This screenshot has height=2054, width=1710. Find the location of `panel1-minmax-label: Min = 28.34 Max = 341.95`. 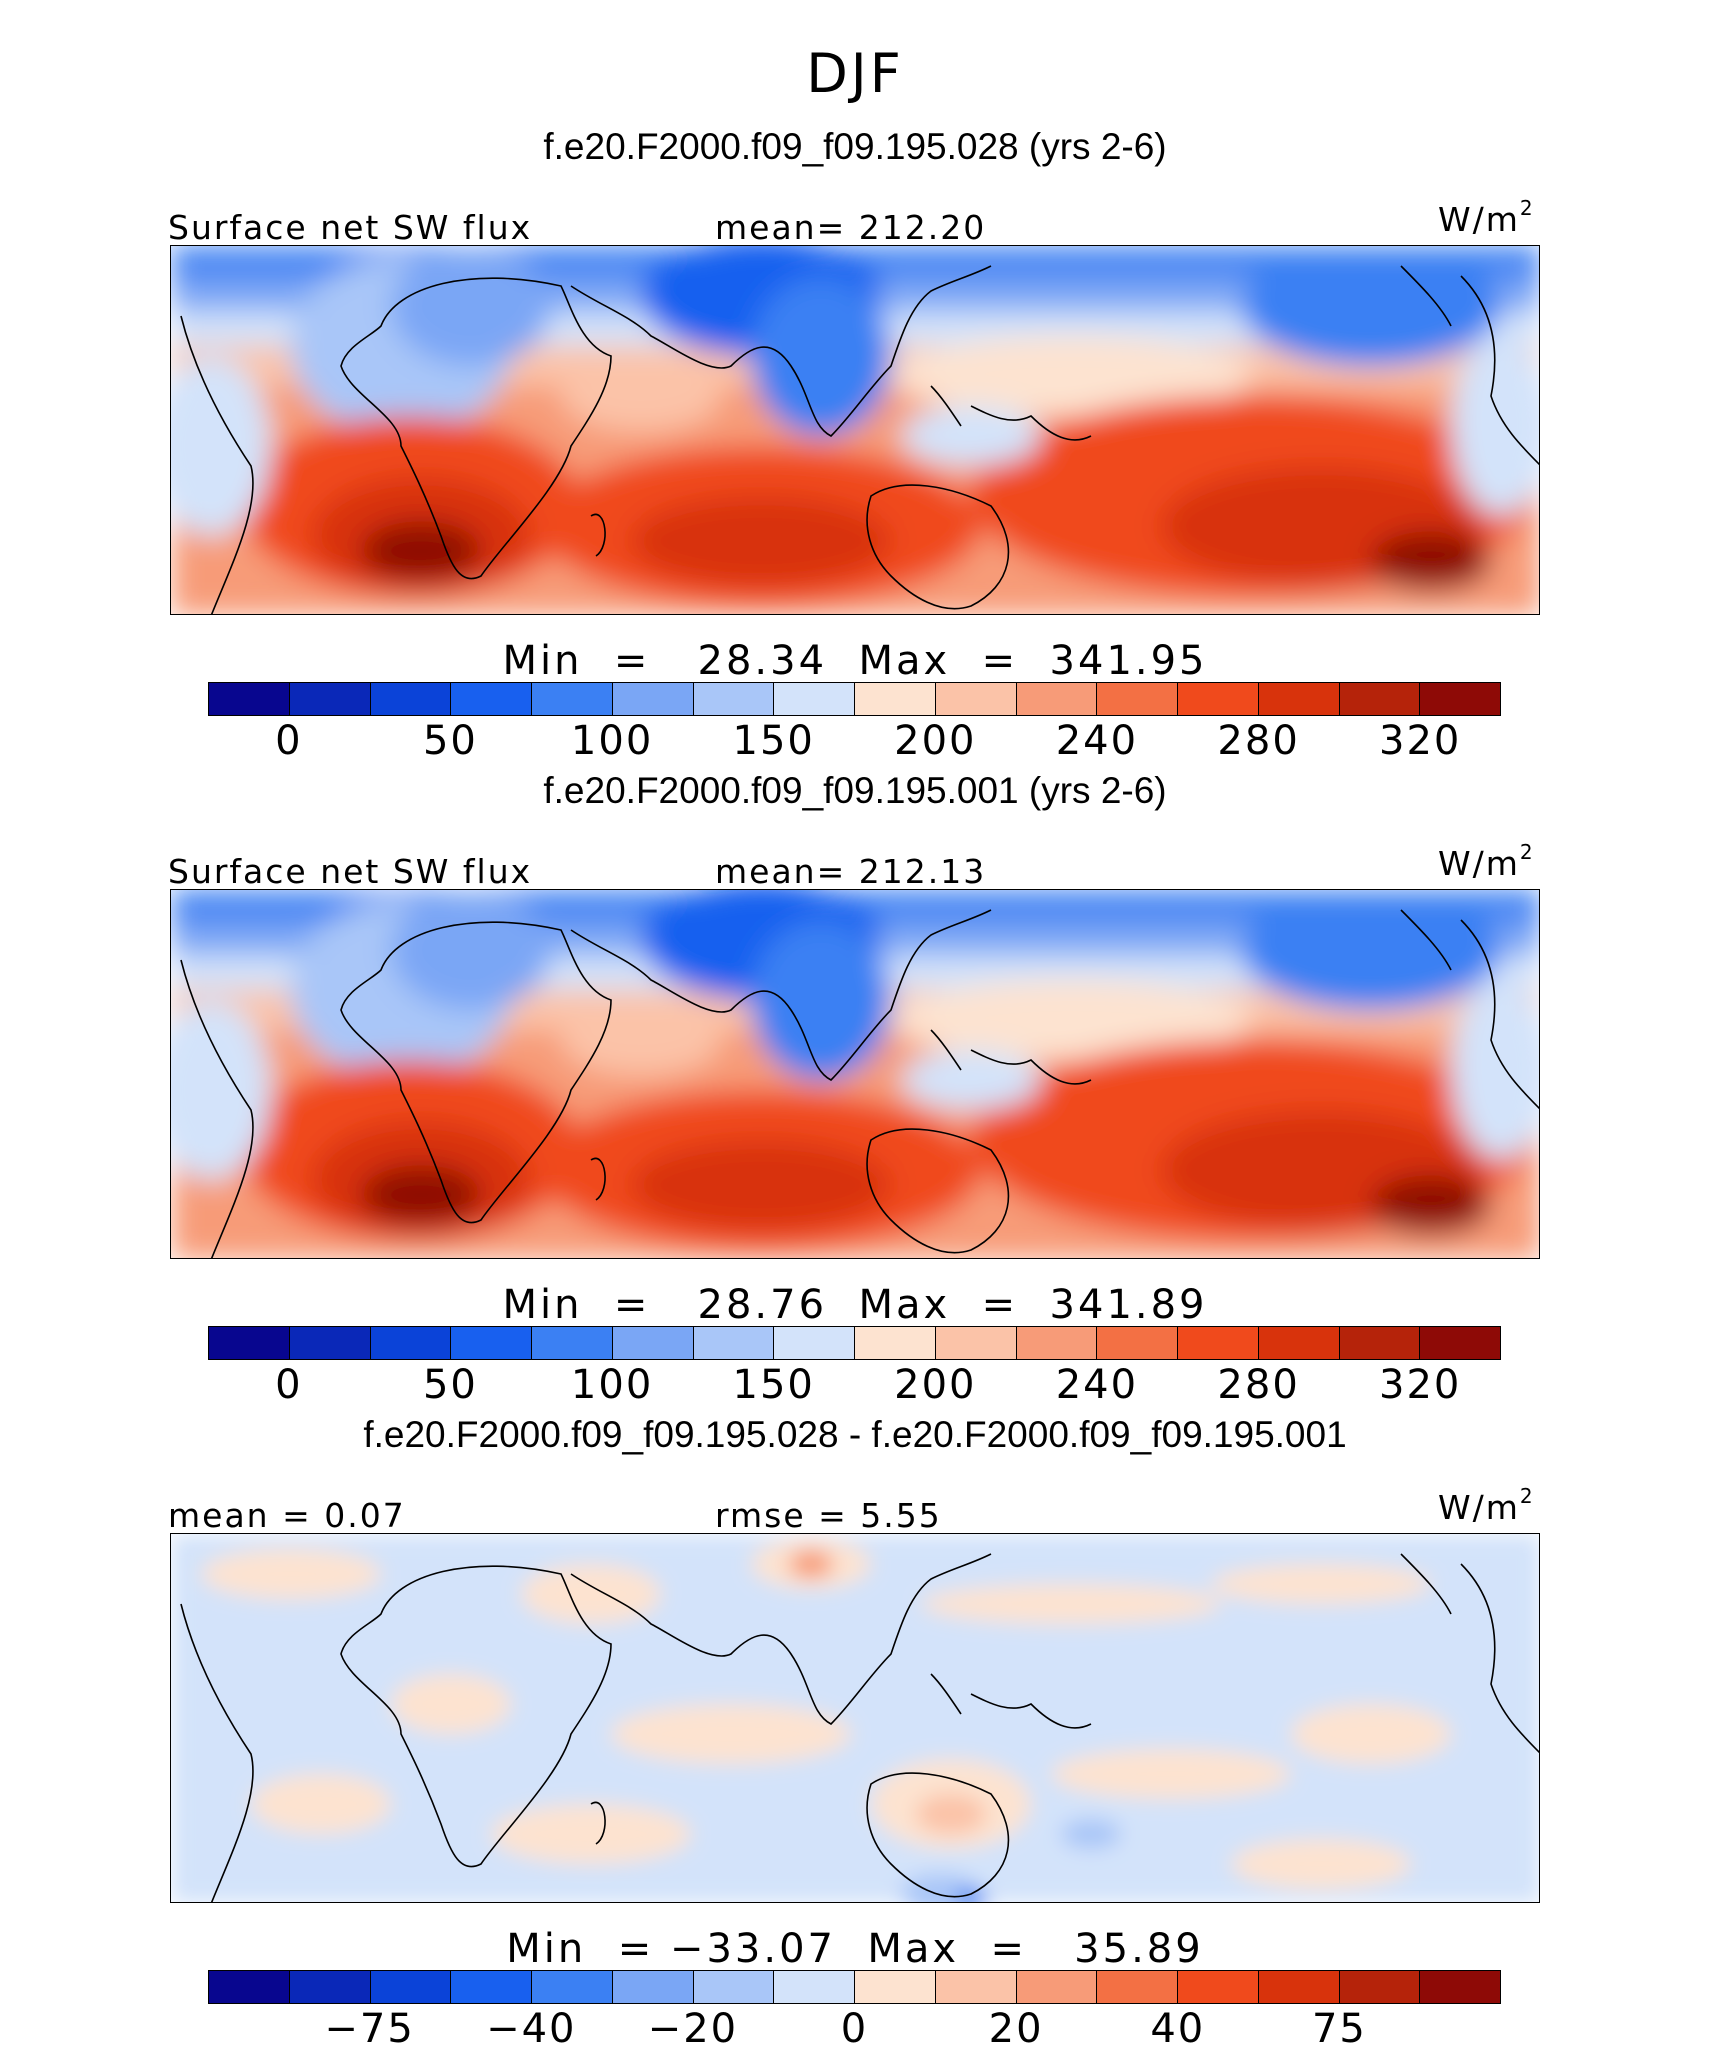

panel1-minmax-label: Min = 28.34 Max = 341.95 is located at coordinates (855, 661).